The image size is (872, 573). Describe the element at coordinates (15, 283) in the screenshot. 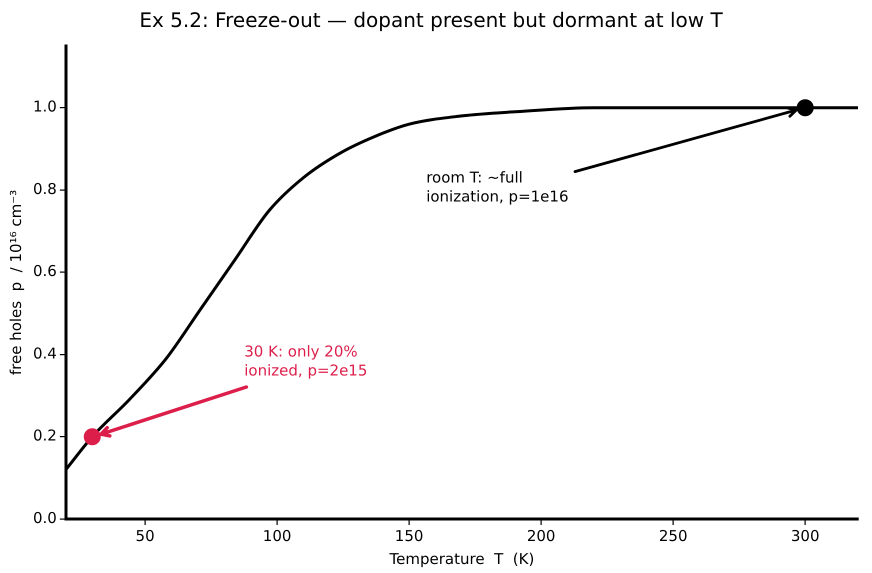

I see `y-axis-title: free holes p / 10¹⁶ cm⁻³` at that location.